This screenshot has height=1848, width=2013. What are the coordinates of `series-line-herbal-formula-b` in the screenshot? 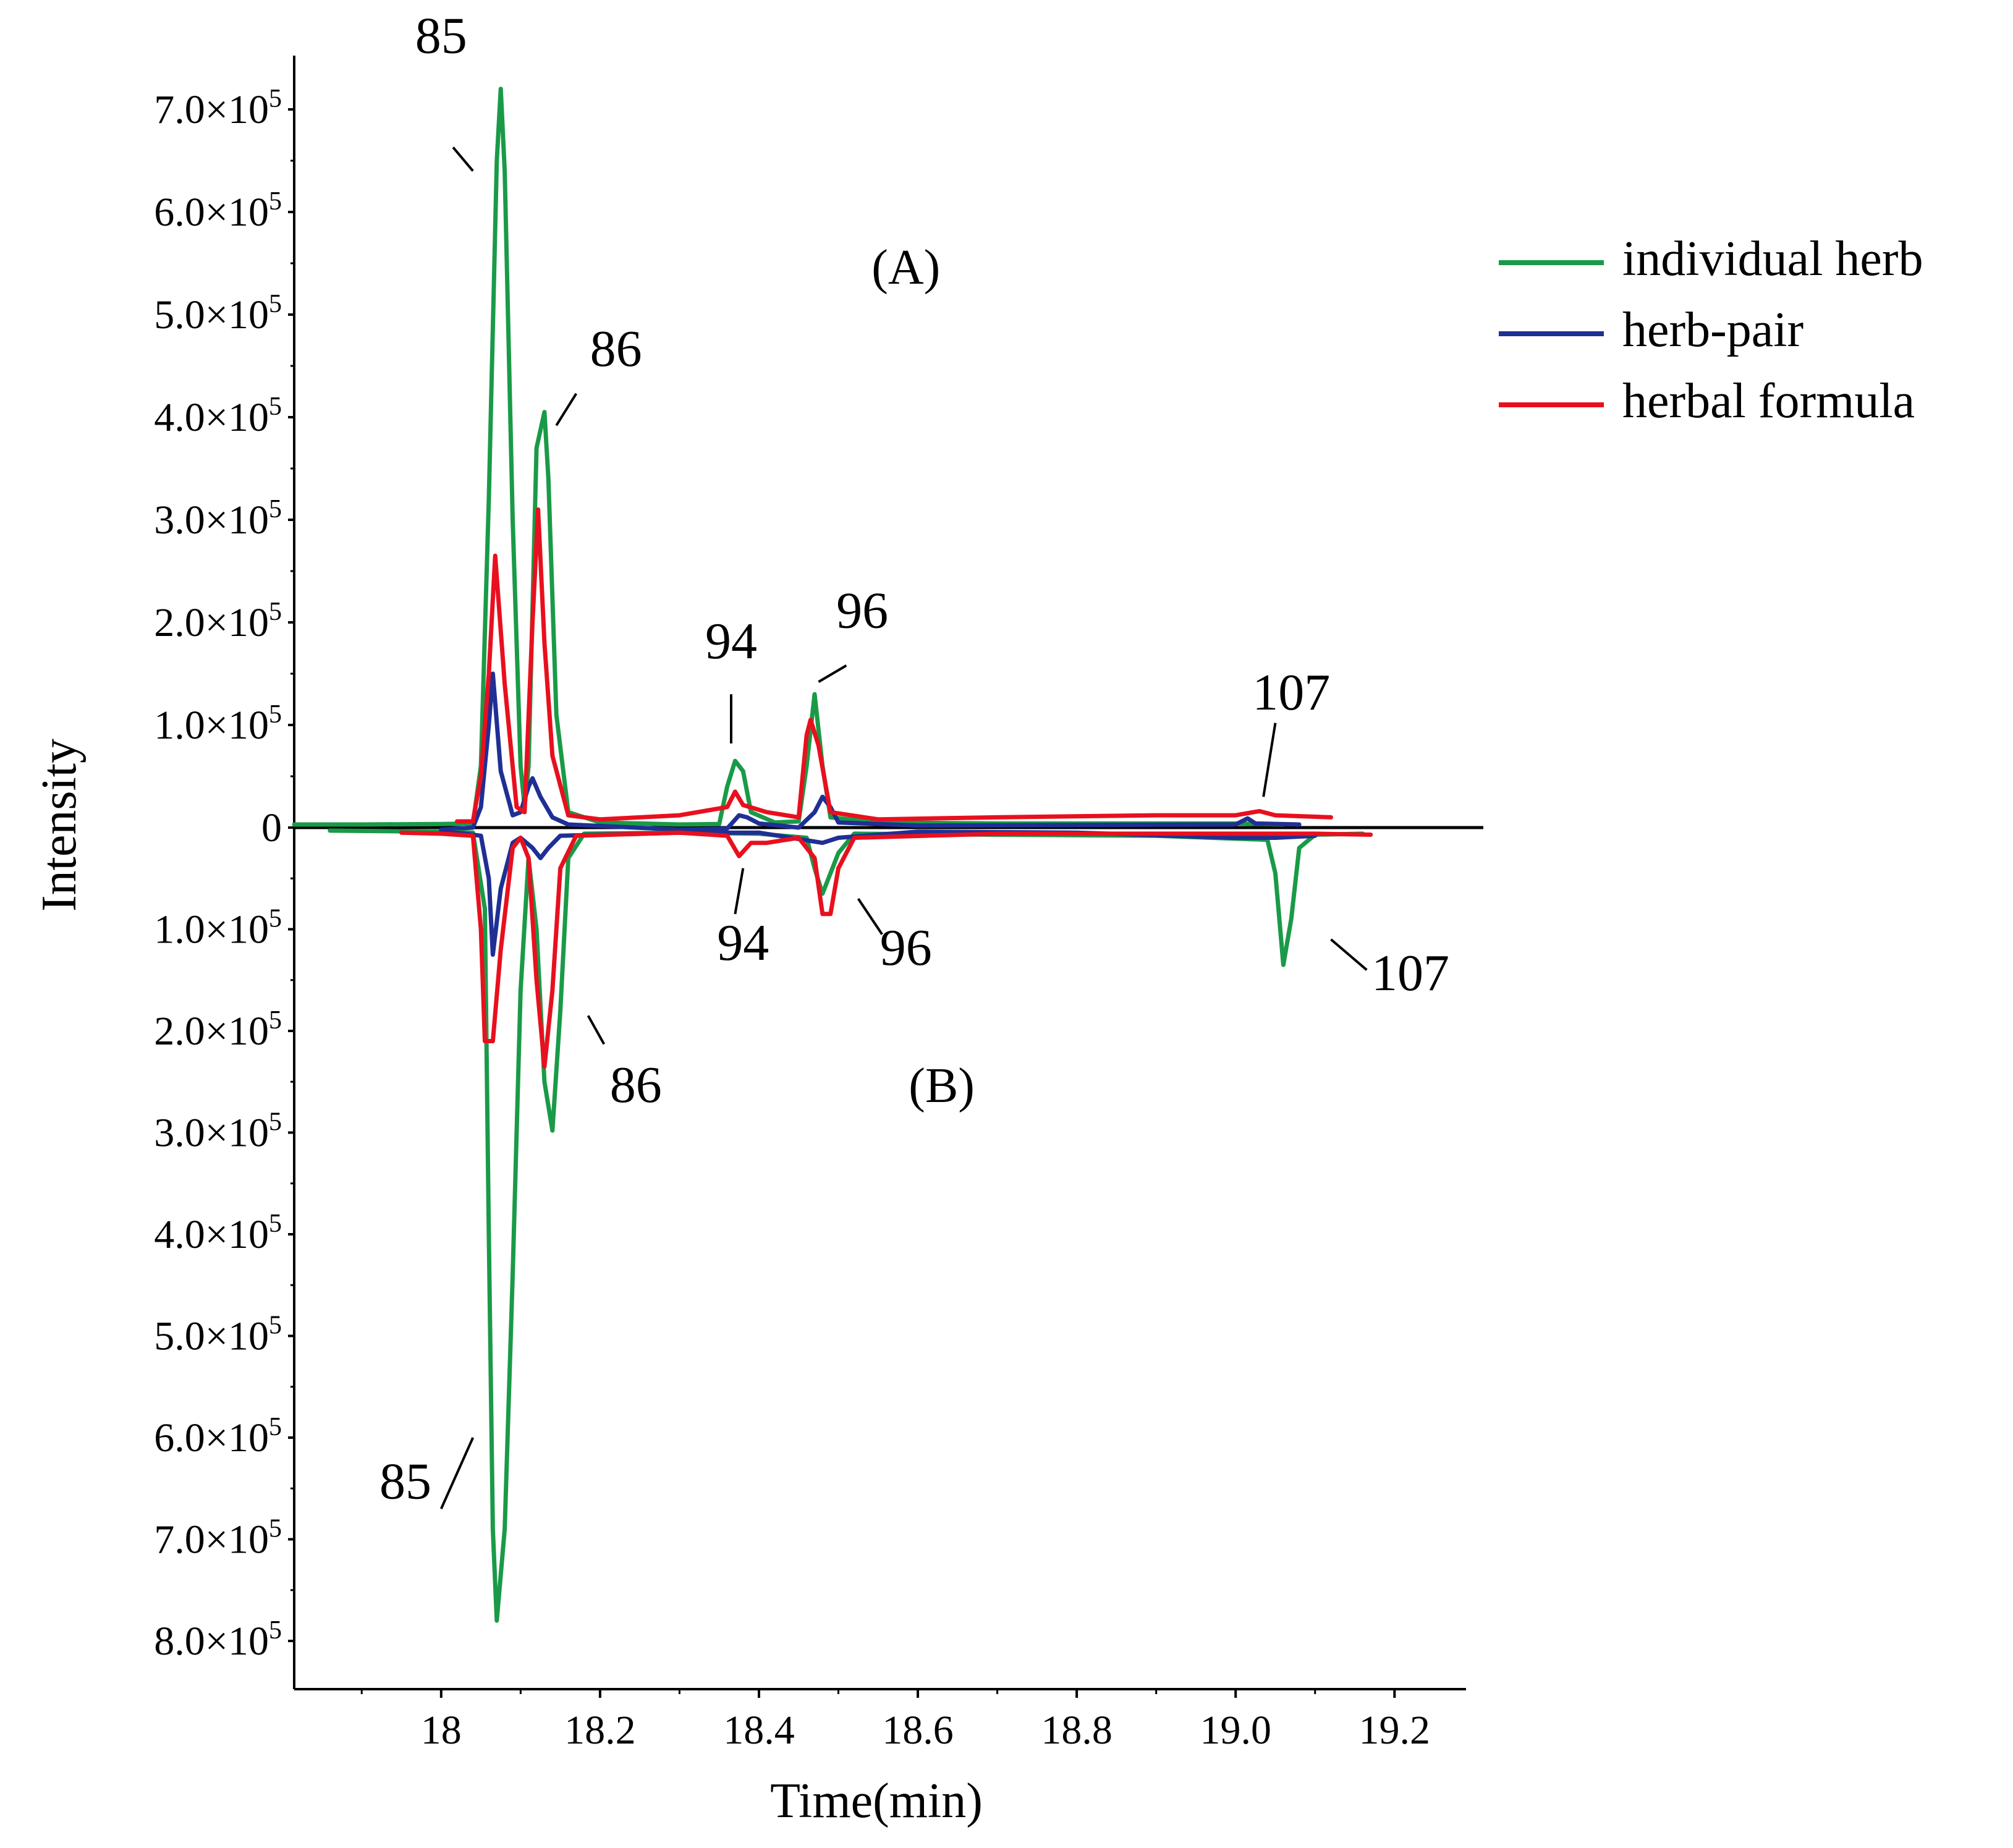 It's located at (886, 950).